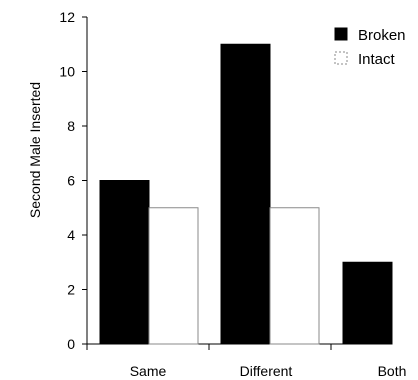  Describe the element at coordinates (71, 181) in the screenshot. I see `y-tick-label: 6` at that location.